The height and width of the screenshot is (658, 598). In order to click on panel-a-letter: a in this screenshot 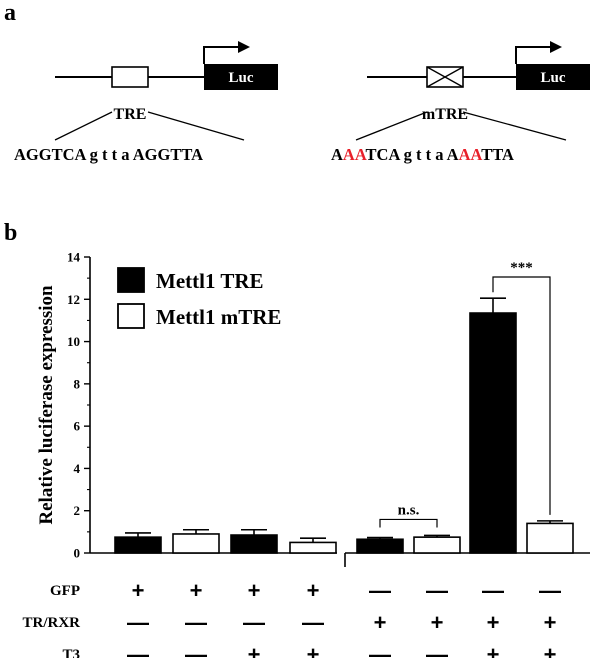, I will do `click(10, 13)`.